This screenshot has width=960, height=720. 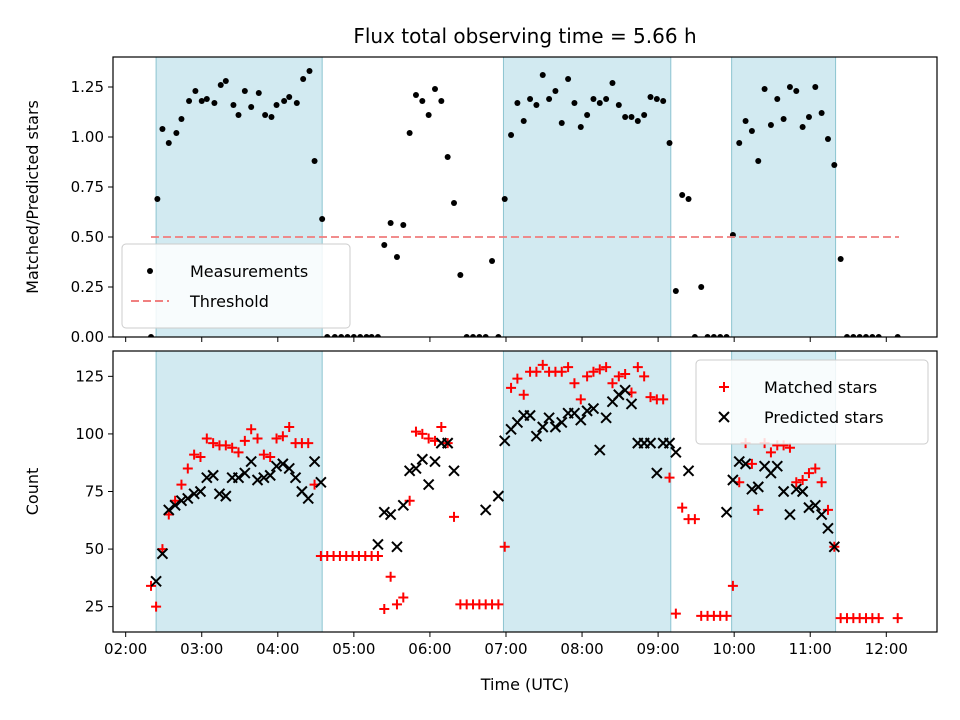 I want to click on p2-x-tick-label-05-00: 05:00, so click(x=353, y=649).